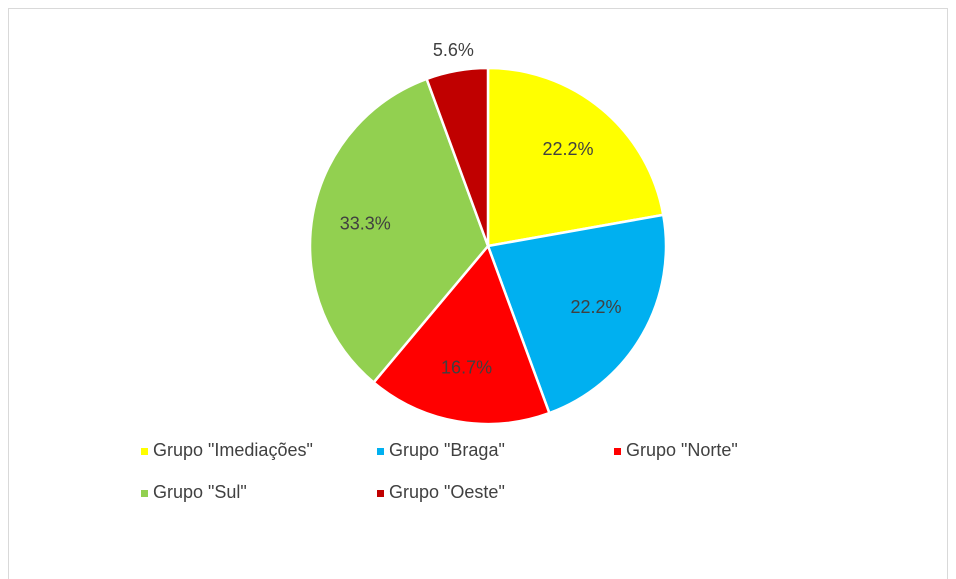 This screenshot has height=579, width=956. Describe the element at coordinates (447, 492) in the screenshot. I see `legend-label: Grupo "Oeste"` at that location.